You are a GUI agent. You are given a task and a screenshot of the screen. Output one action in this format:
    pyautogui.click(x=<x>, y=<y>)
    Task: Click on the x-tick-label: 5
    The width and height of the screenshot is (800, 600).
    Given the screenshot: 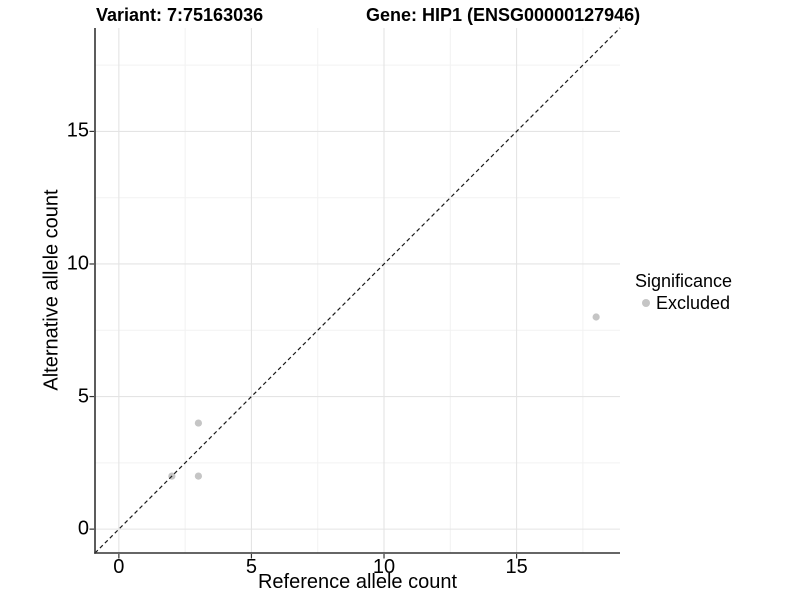 What is the action you would take?
    pyautogui.click(x=251, y=567)
    